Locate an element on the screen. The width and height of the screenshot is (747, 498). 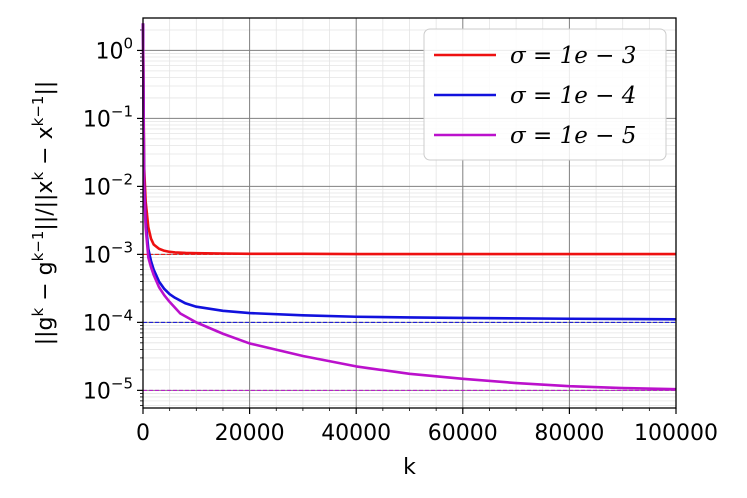
legend-box is located at coordinates (545, 94).